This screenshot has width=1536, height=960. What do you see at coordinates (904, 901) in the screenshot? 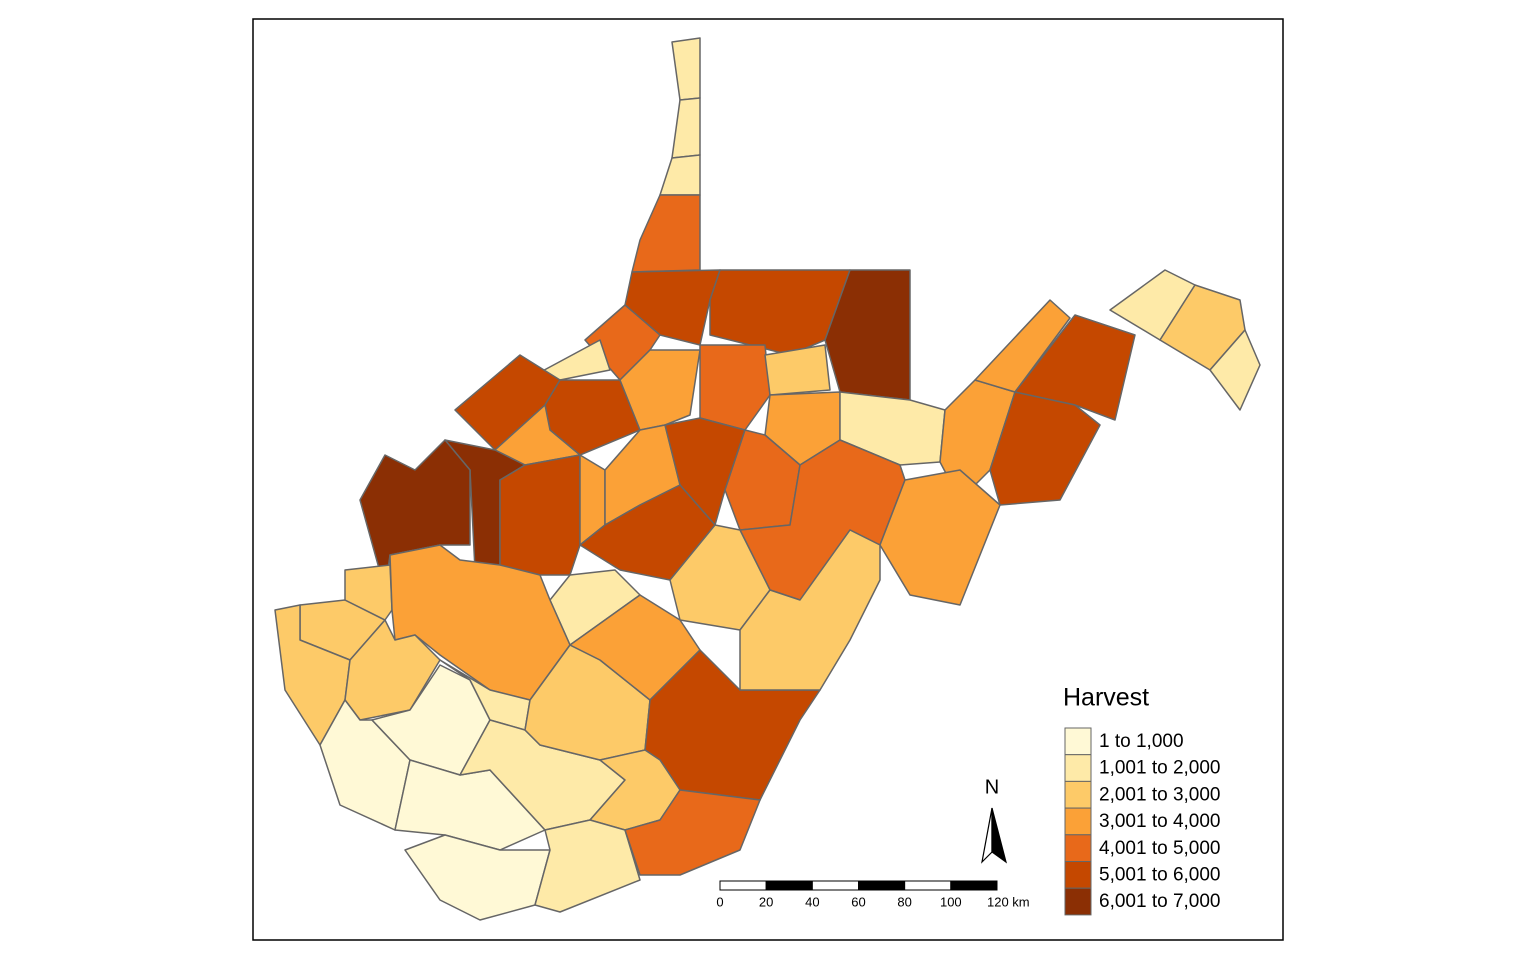
I see `scale-label: 80` at bounding box center [904, 901].